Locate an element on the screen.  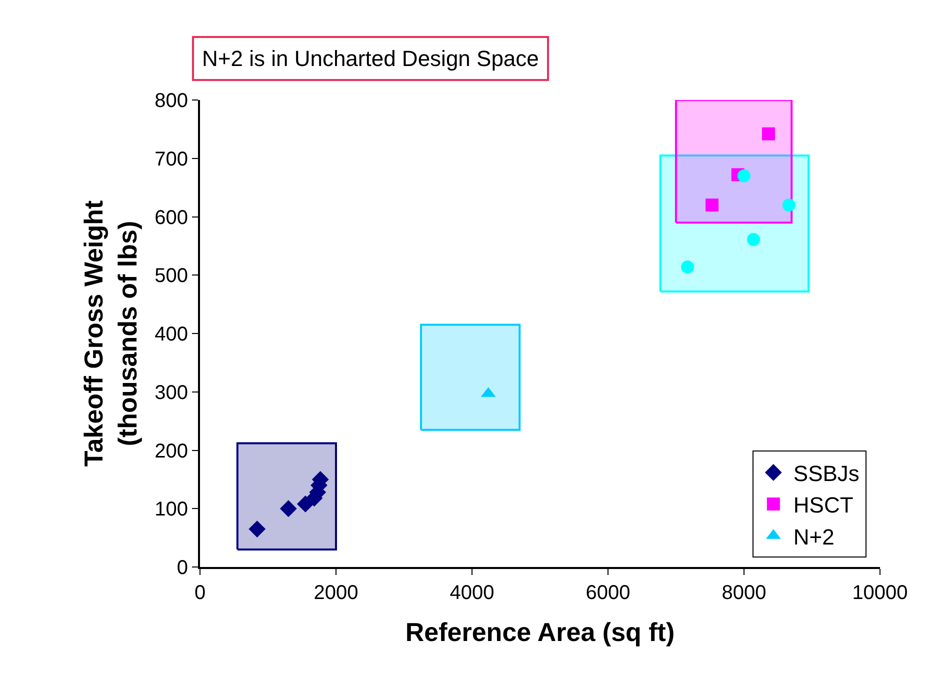
x-tick-label: 0 is located at coordinates (200, 593).